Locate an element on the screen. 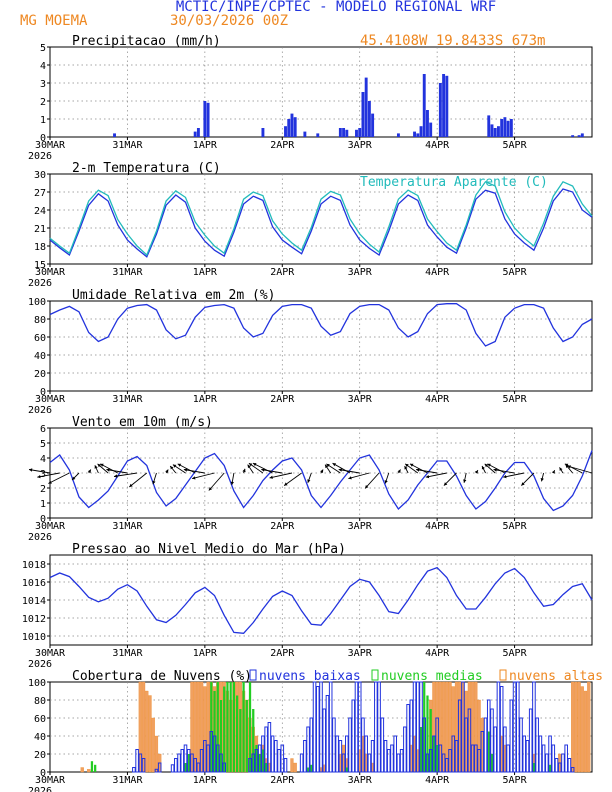 This screenshot has height=792, width=612. precip-ytick-label: 2 is located at coordinates (43, 102).